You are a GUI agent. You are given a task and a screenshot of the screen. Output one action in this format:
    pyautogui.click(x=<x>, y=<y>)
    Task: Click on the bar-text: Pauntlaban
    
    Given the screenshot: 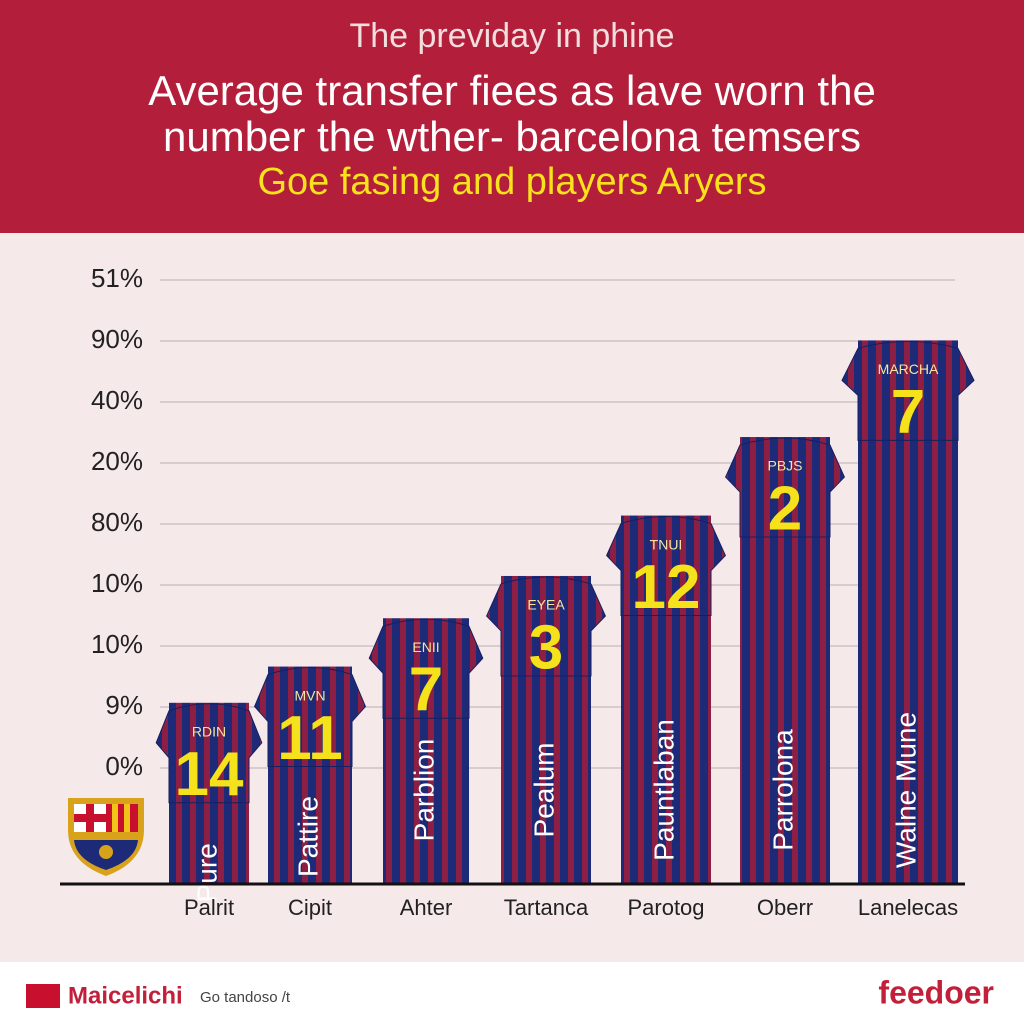 What is the action you would take?
    pyautogui.click(x=663, y=790)
    